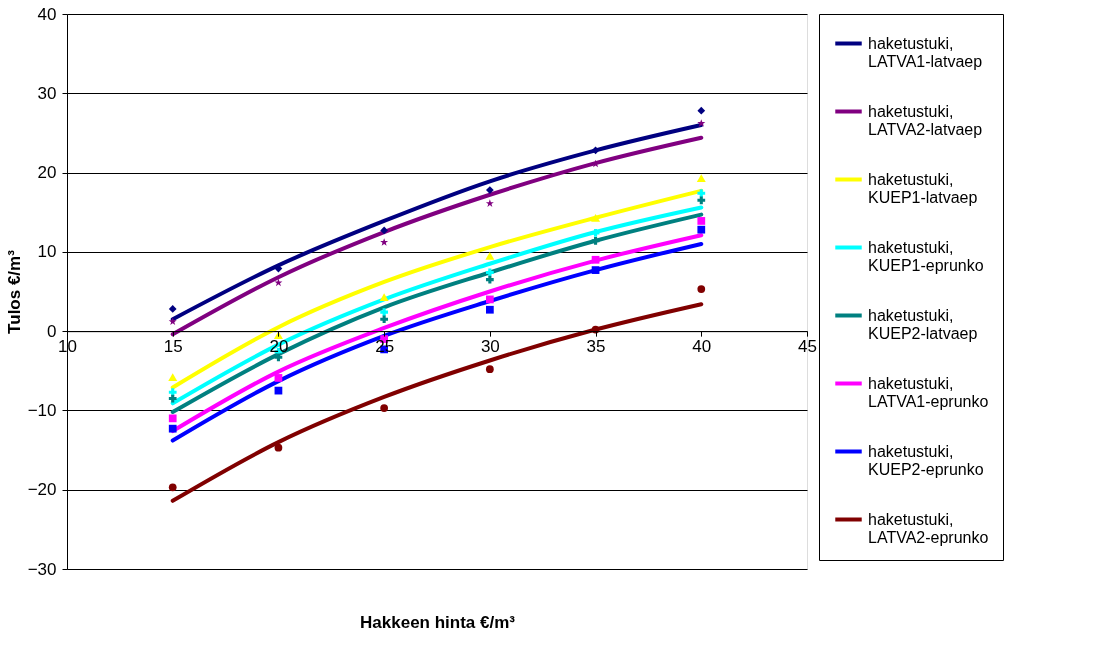 The height and width of the screenshot is (655, 1097). I want to click on x-axis-title: Hakkeen hinta €/m³, so click(438, 622).